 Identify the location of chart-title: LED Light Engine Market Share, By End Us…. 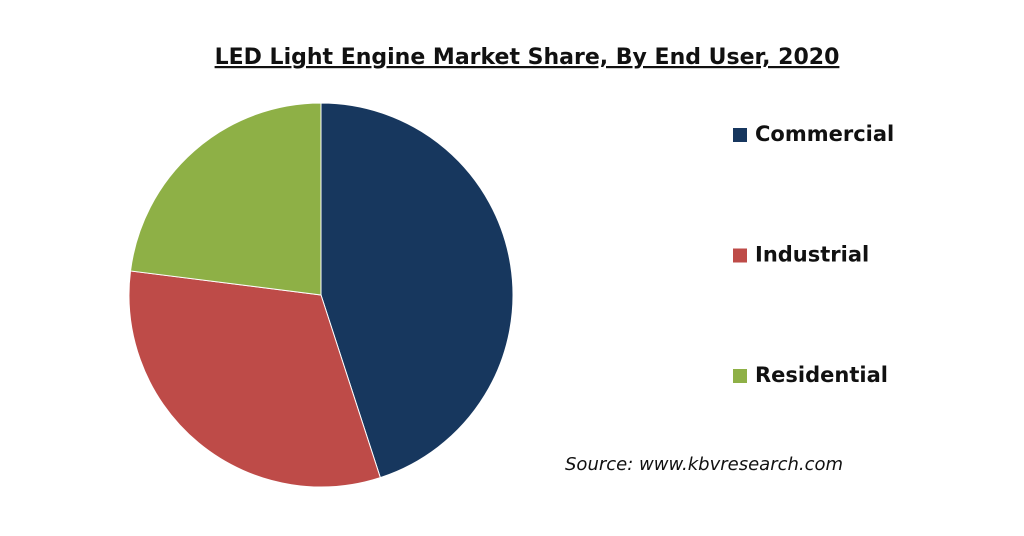
(527, 57).